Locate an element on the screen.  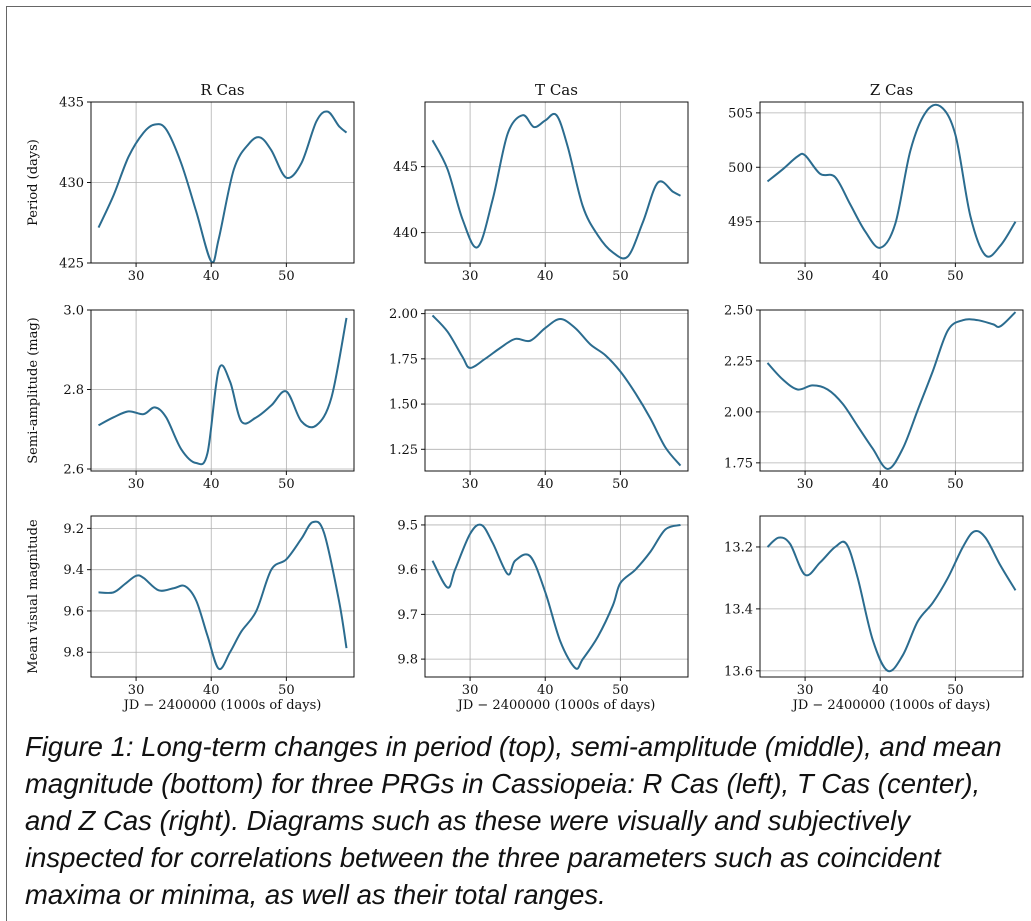
chart-title: R Cas is located at coordinates (222, 90).